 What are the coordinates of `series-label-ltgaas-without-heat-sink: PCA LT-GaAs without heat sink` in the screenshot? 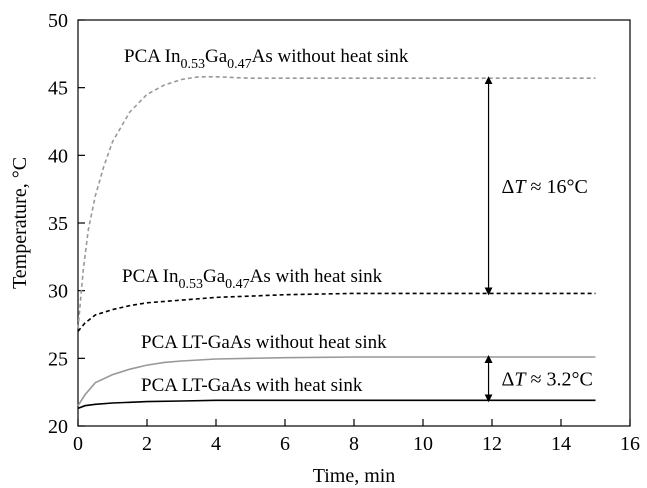 It's located at (264, 342).